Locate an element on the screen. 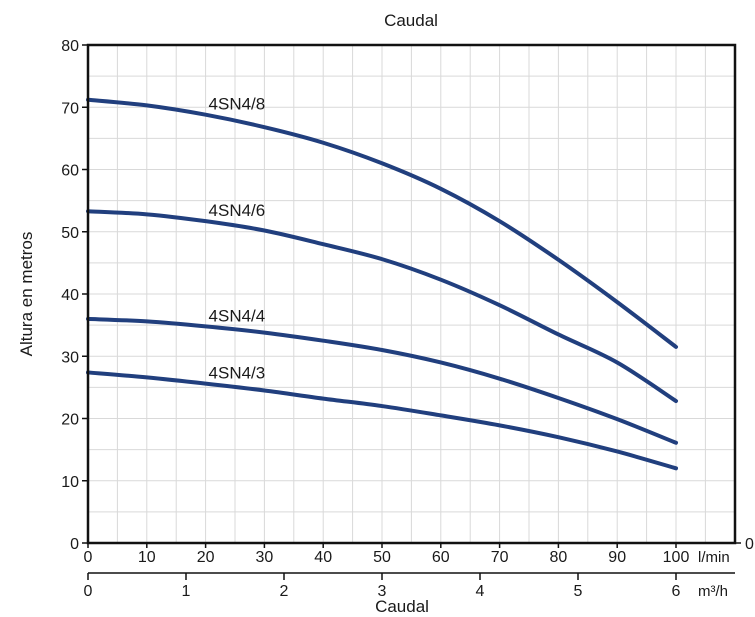  series-line is located at coordinates (382, 420).